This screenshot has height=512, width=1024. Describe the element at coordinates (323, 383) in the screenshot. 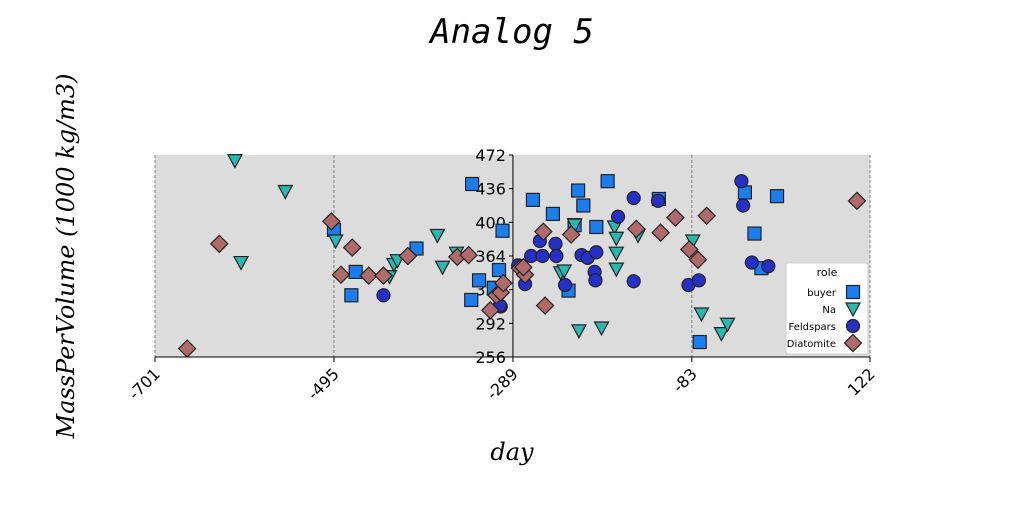

I see `x-tick-label: -495` at that location.